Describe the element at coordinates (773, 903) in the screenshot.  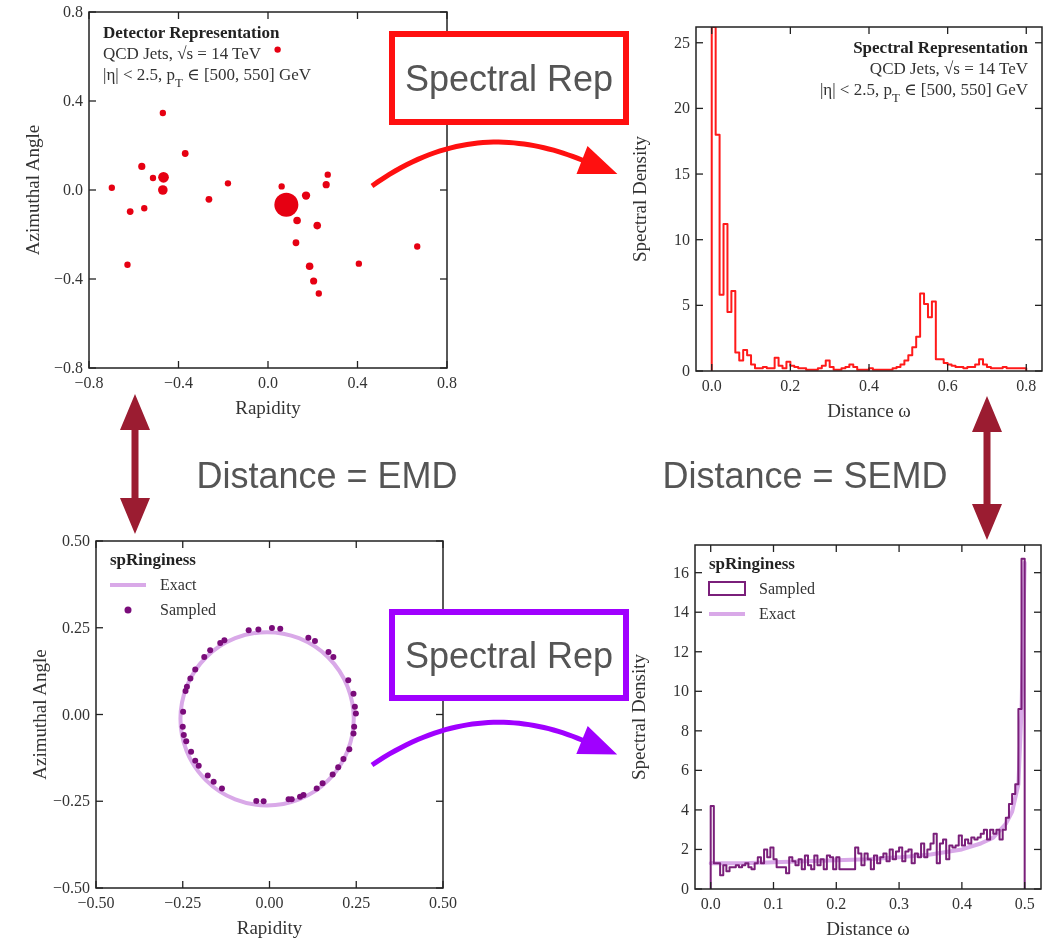
I see `x-tick-label: 0.1` at that location.